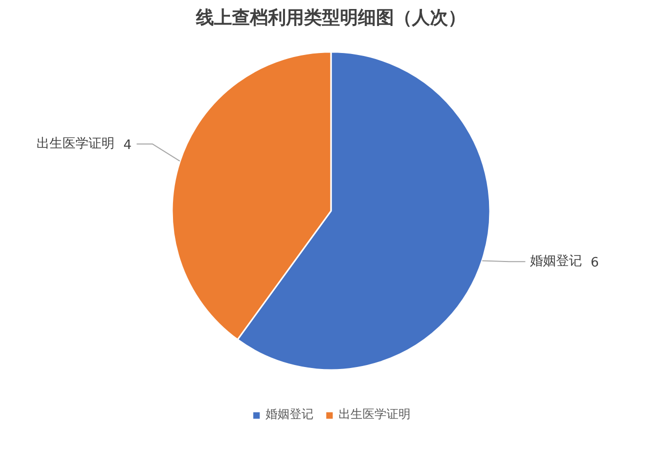  What do you see at coordinates (594, 263) in the screenshot?
I see `data-label: 6` at bounding box center [594, 263].